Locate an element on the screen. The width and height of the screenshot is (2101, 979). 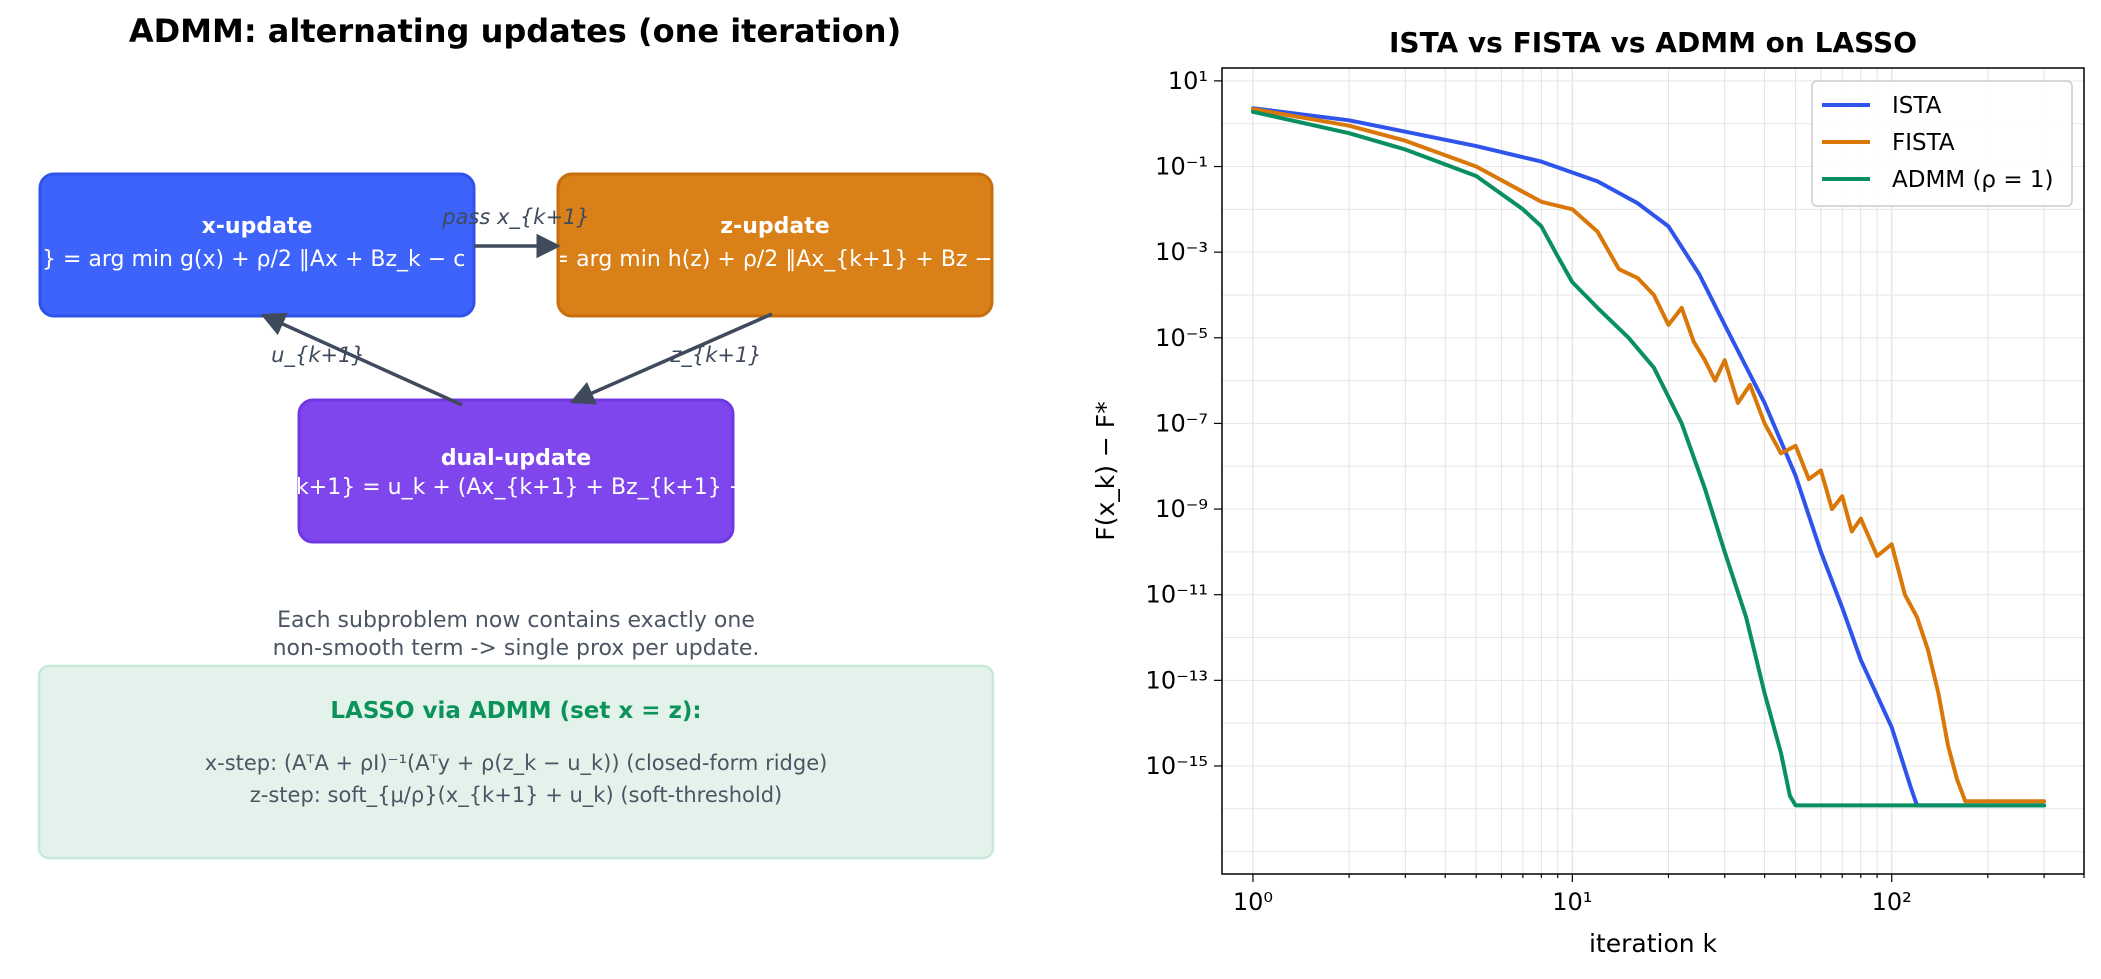
y-tick-label: 10⁻¹⁵ is located at coordinates (1177, 766).